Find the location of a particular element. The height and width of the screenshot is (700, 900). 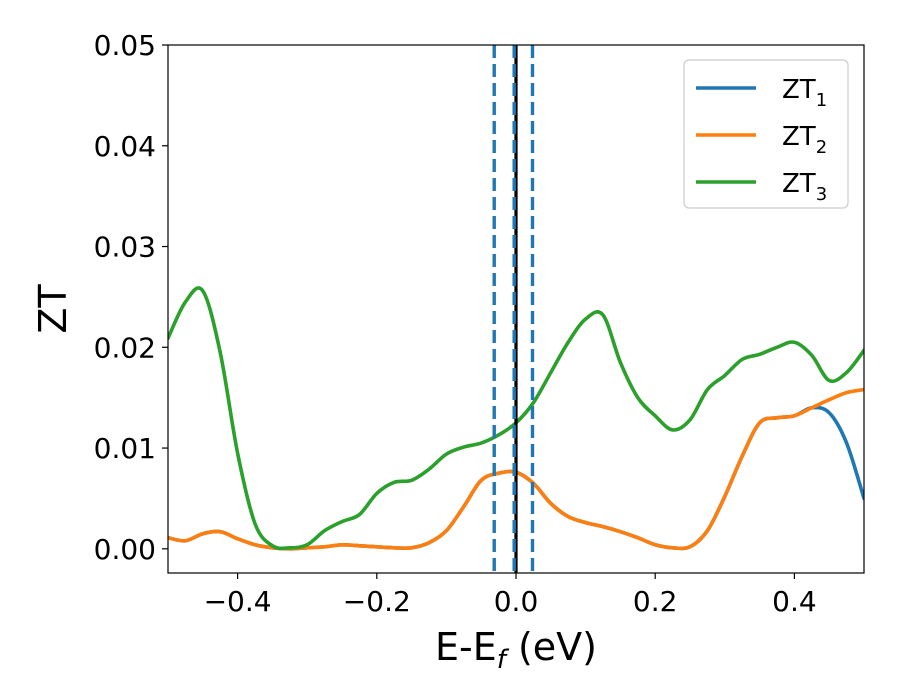

legend-box is located at coordinates (766, 134).